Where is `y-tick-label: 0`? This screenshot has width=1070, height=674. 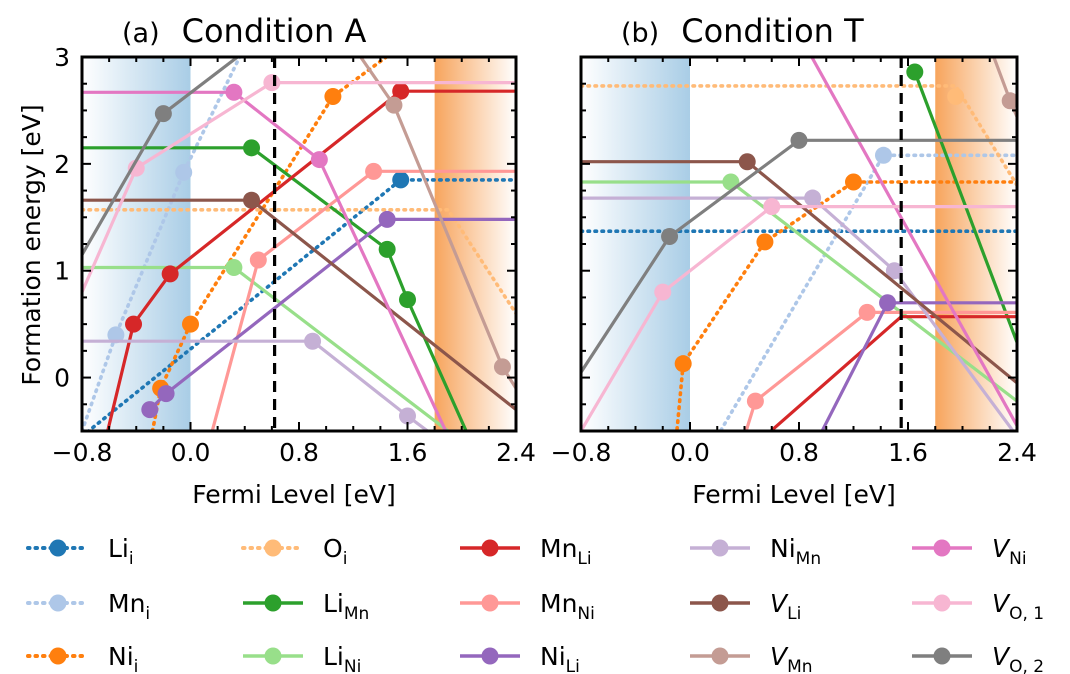 y-tick-label: 0 is located at coordinates (62, 378).